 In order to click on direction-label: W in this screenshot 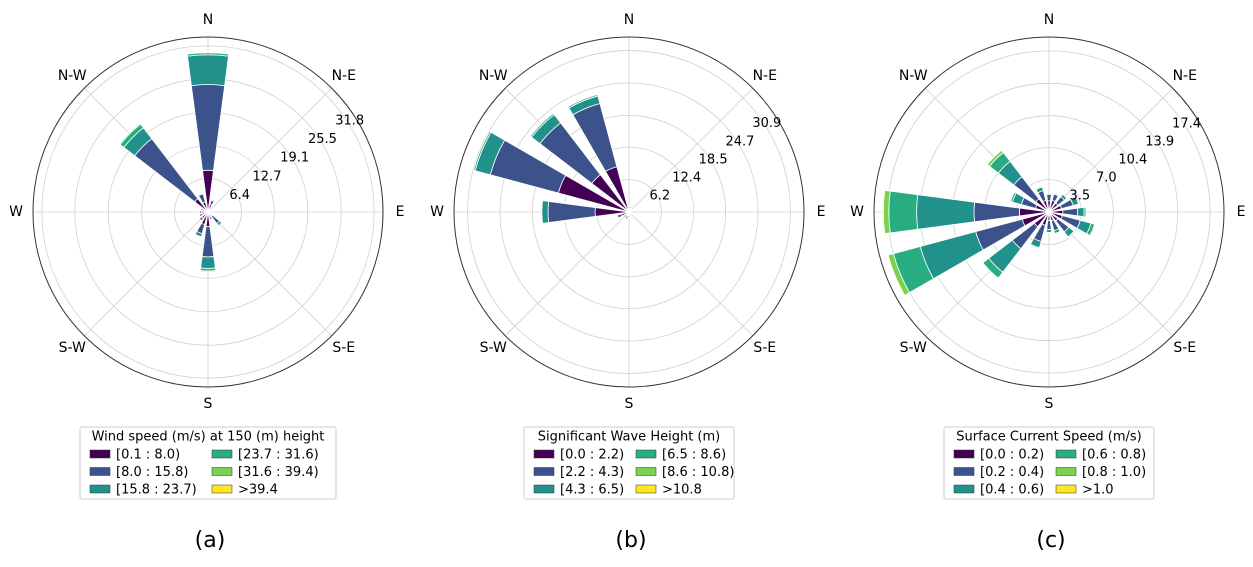, I will do `click(16, 212)`.